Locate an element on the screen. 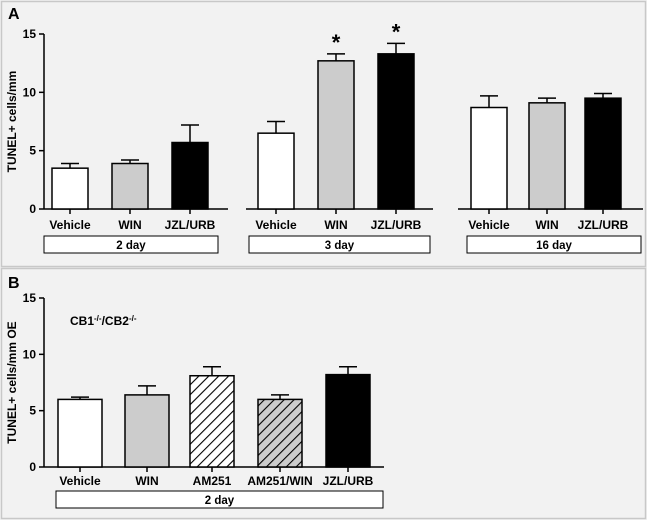  x-tick-label: AM251/WIN is located at coordinates (279, 481).